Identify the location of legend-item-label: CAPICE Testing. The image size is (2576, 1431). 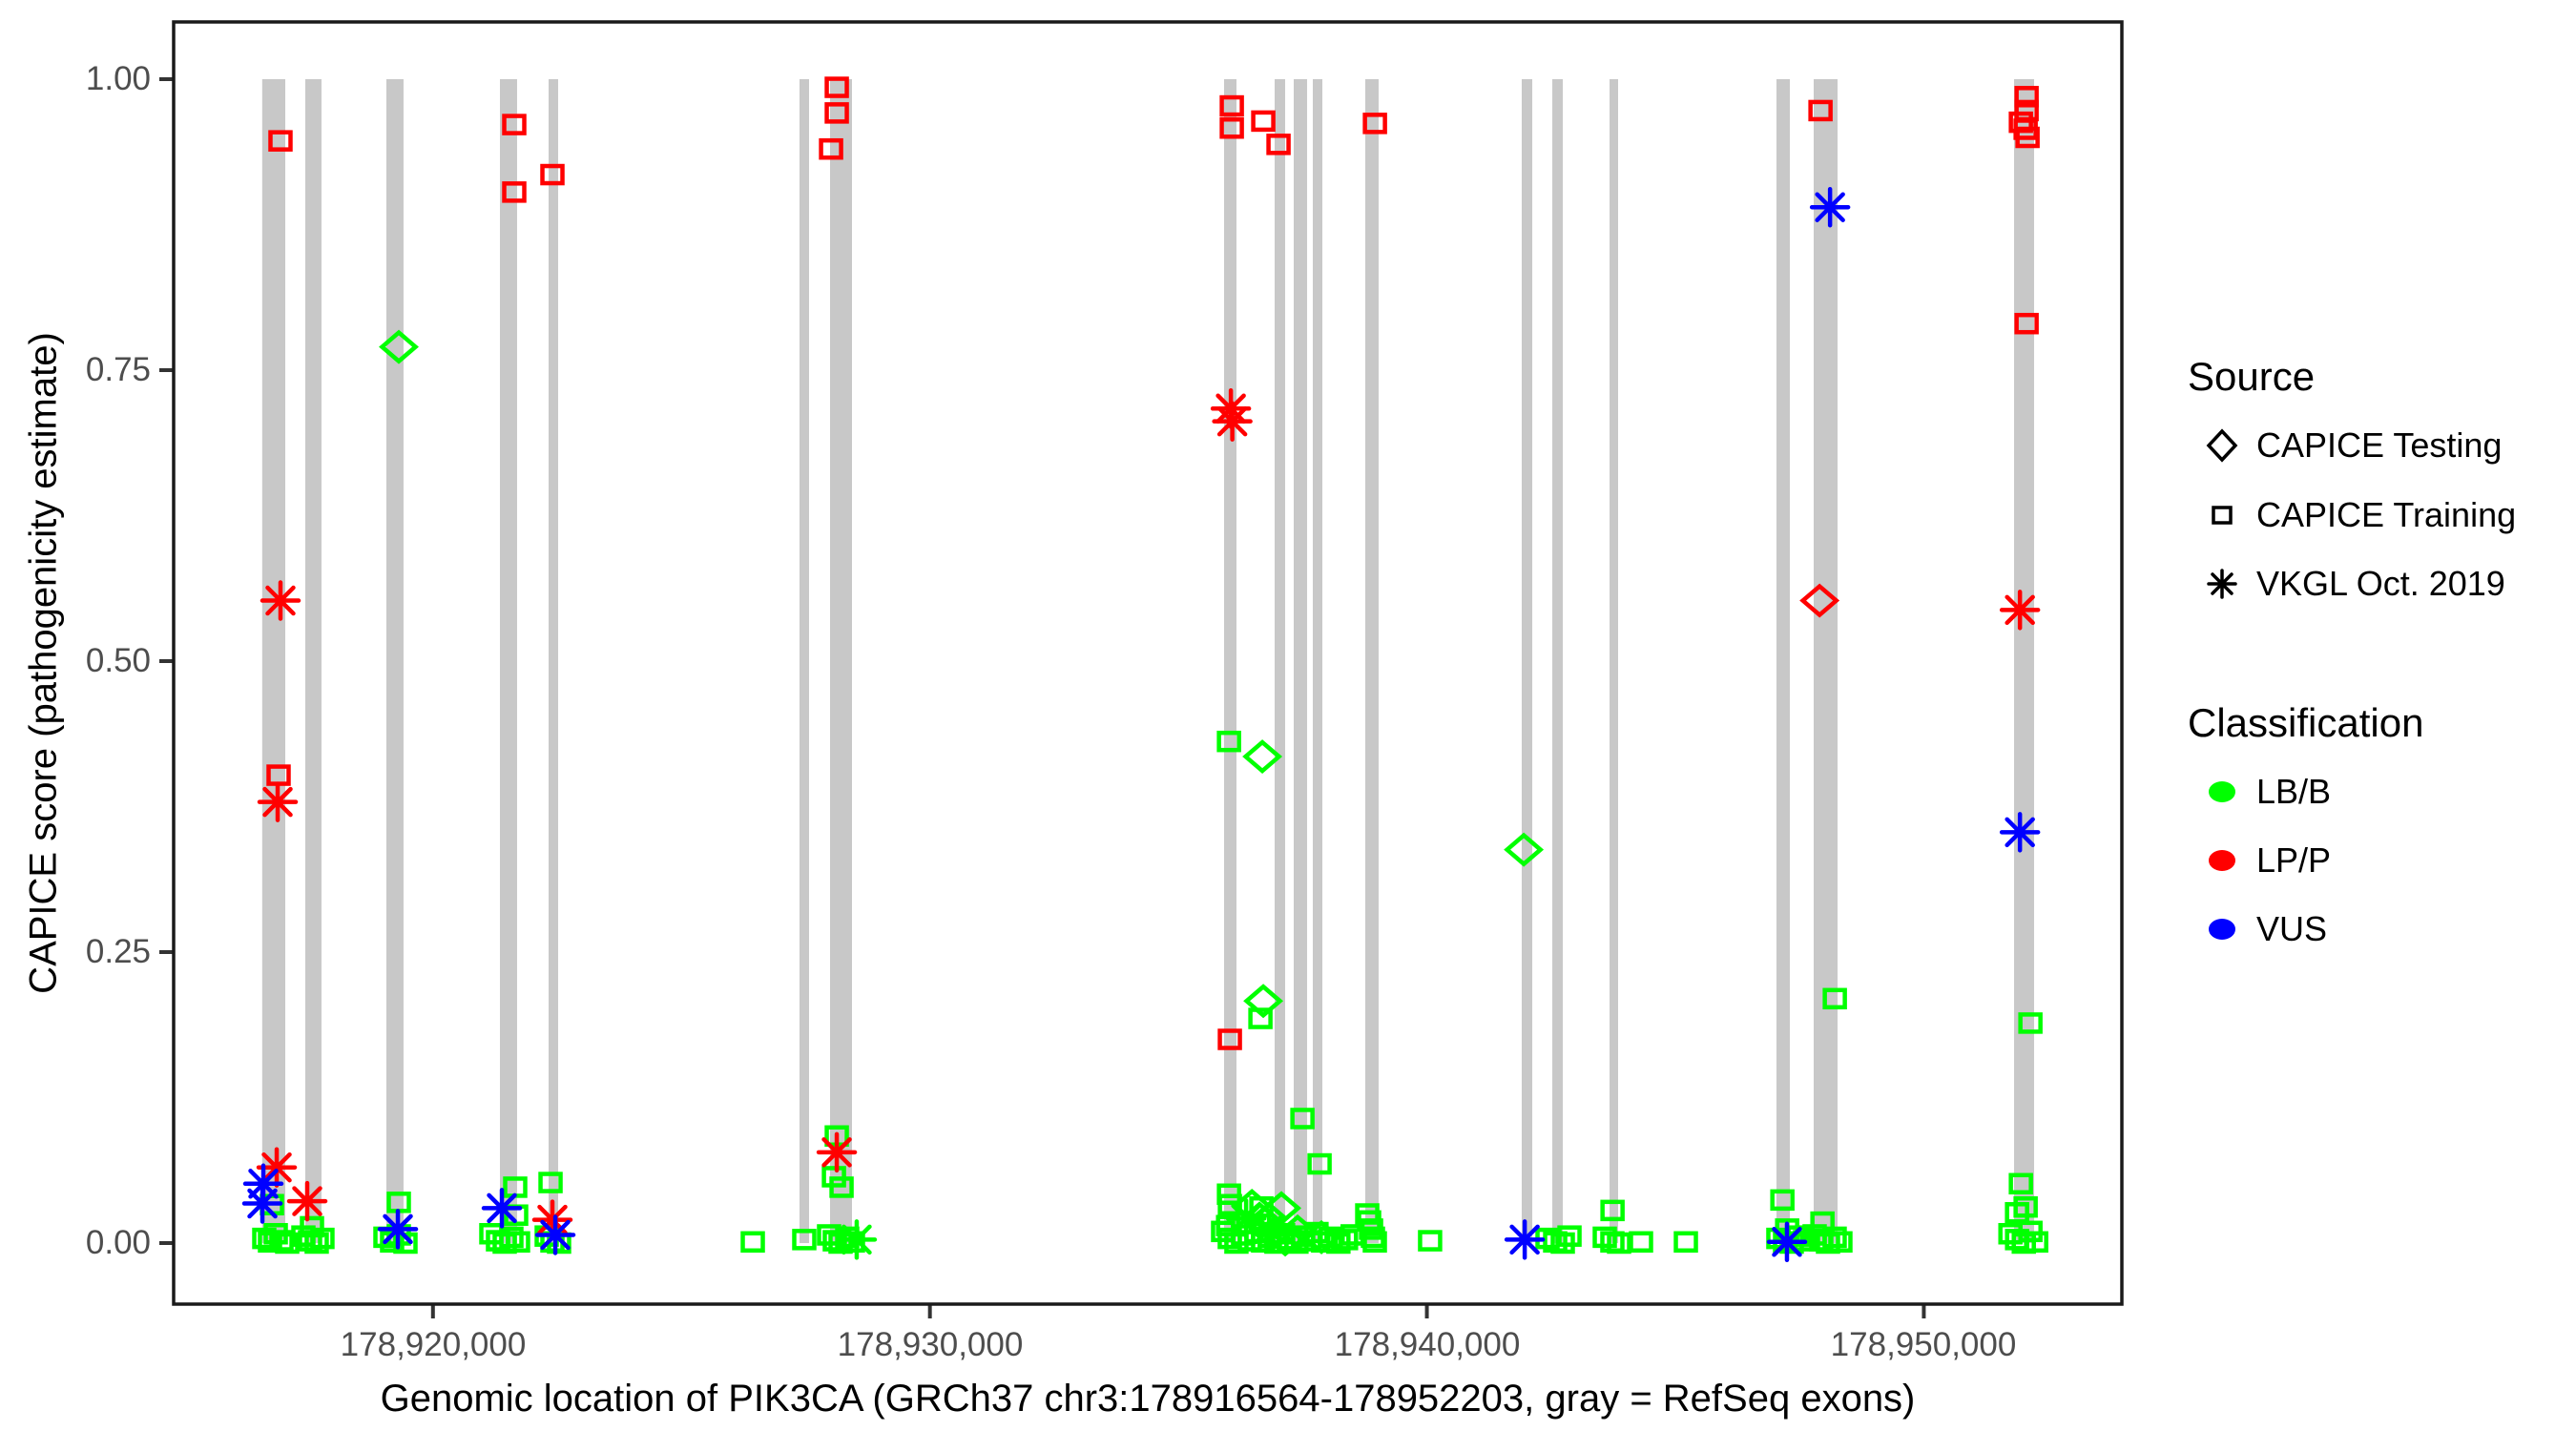
(2379, 445).